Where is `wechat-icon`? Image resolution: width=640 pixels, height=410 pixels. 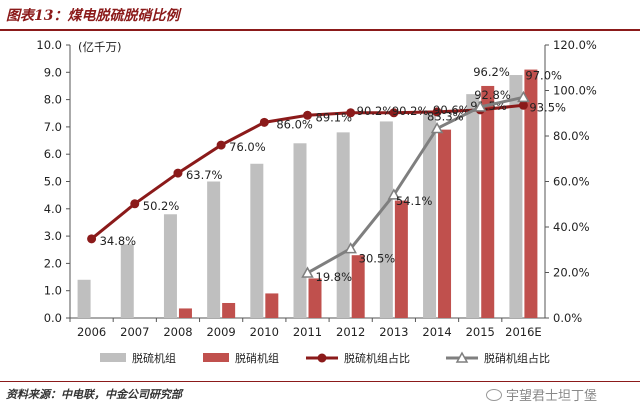
wechat-icon is located at coordinates (494, 395).